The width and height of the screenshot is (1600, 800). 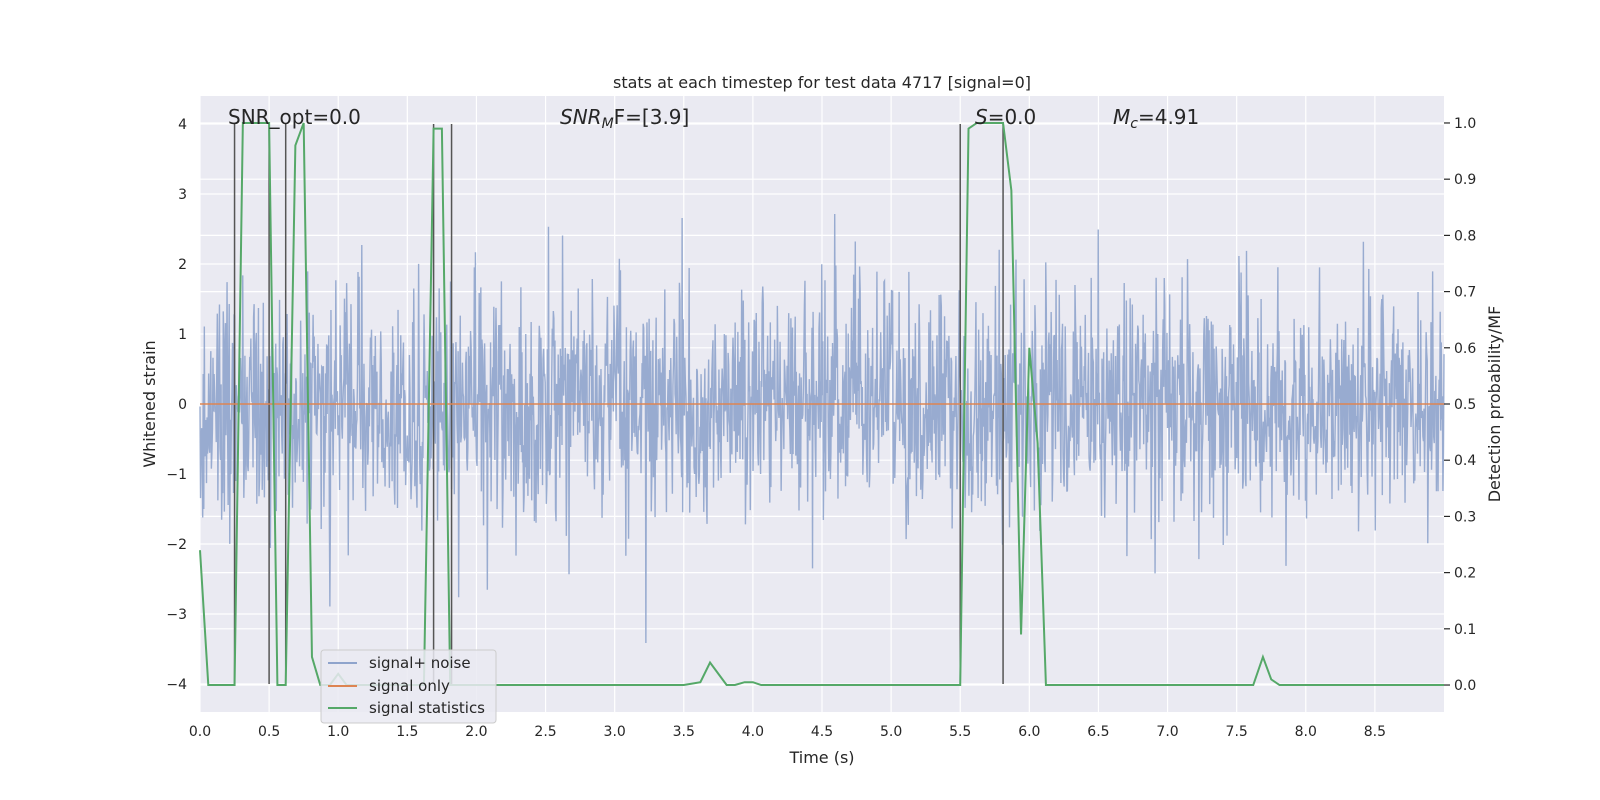 What do you see at coordinates (981, 117) in the screenshot?
I see `annotation-s-letter: S` at bounding box center [981, 117].